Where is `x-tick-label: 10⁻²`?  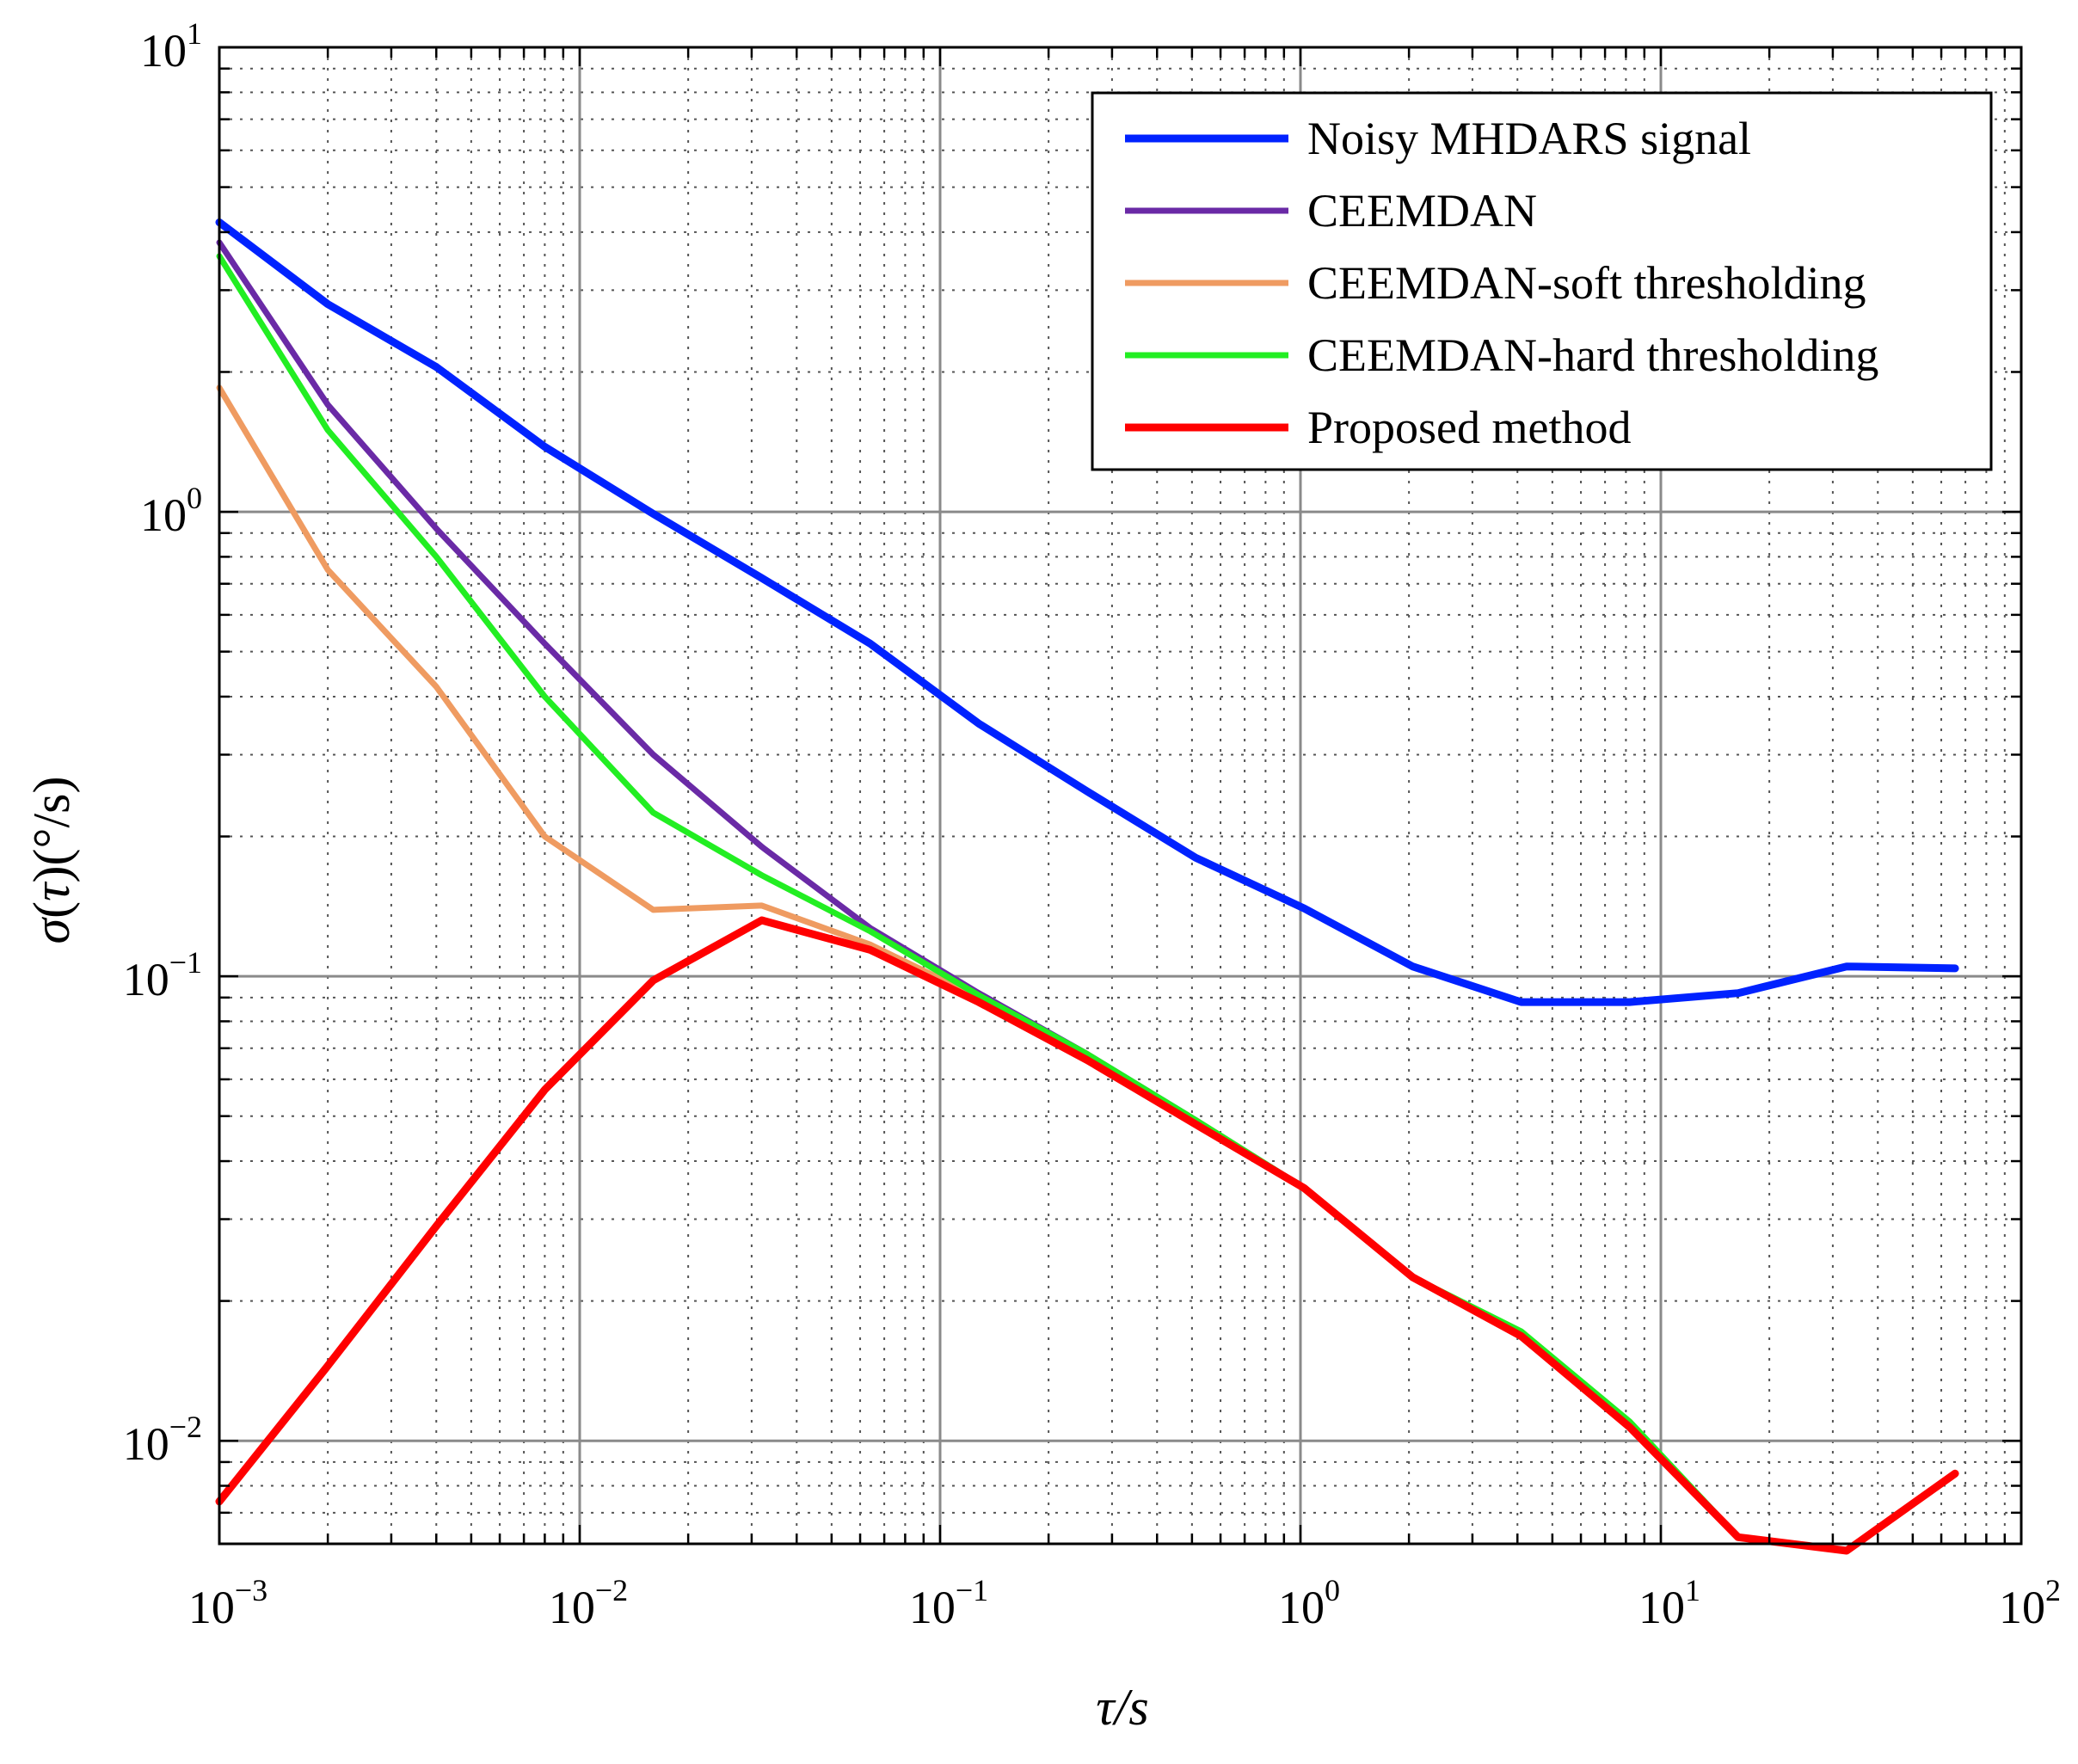
x-tick-label: 10⁻² is located at coordinates (588, 1603).